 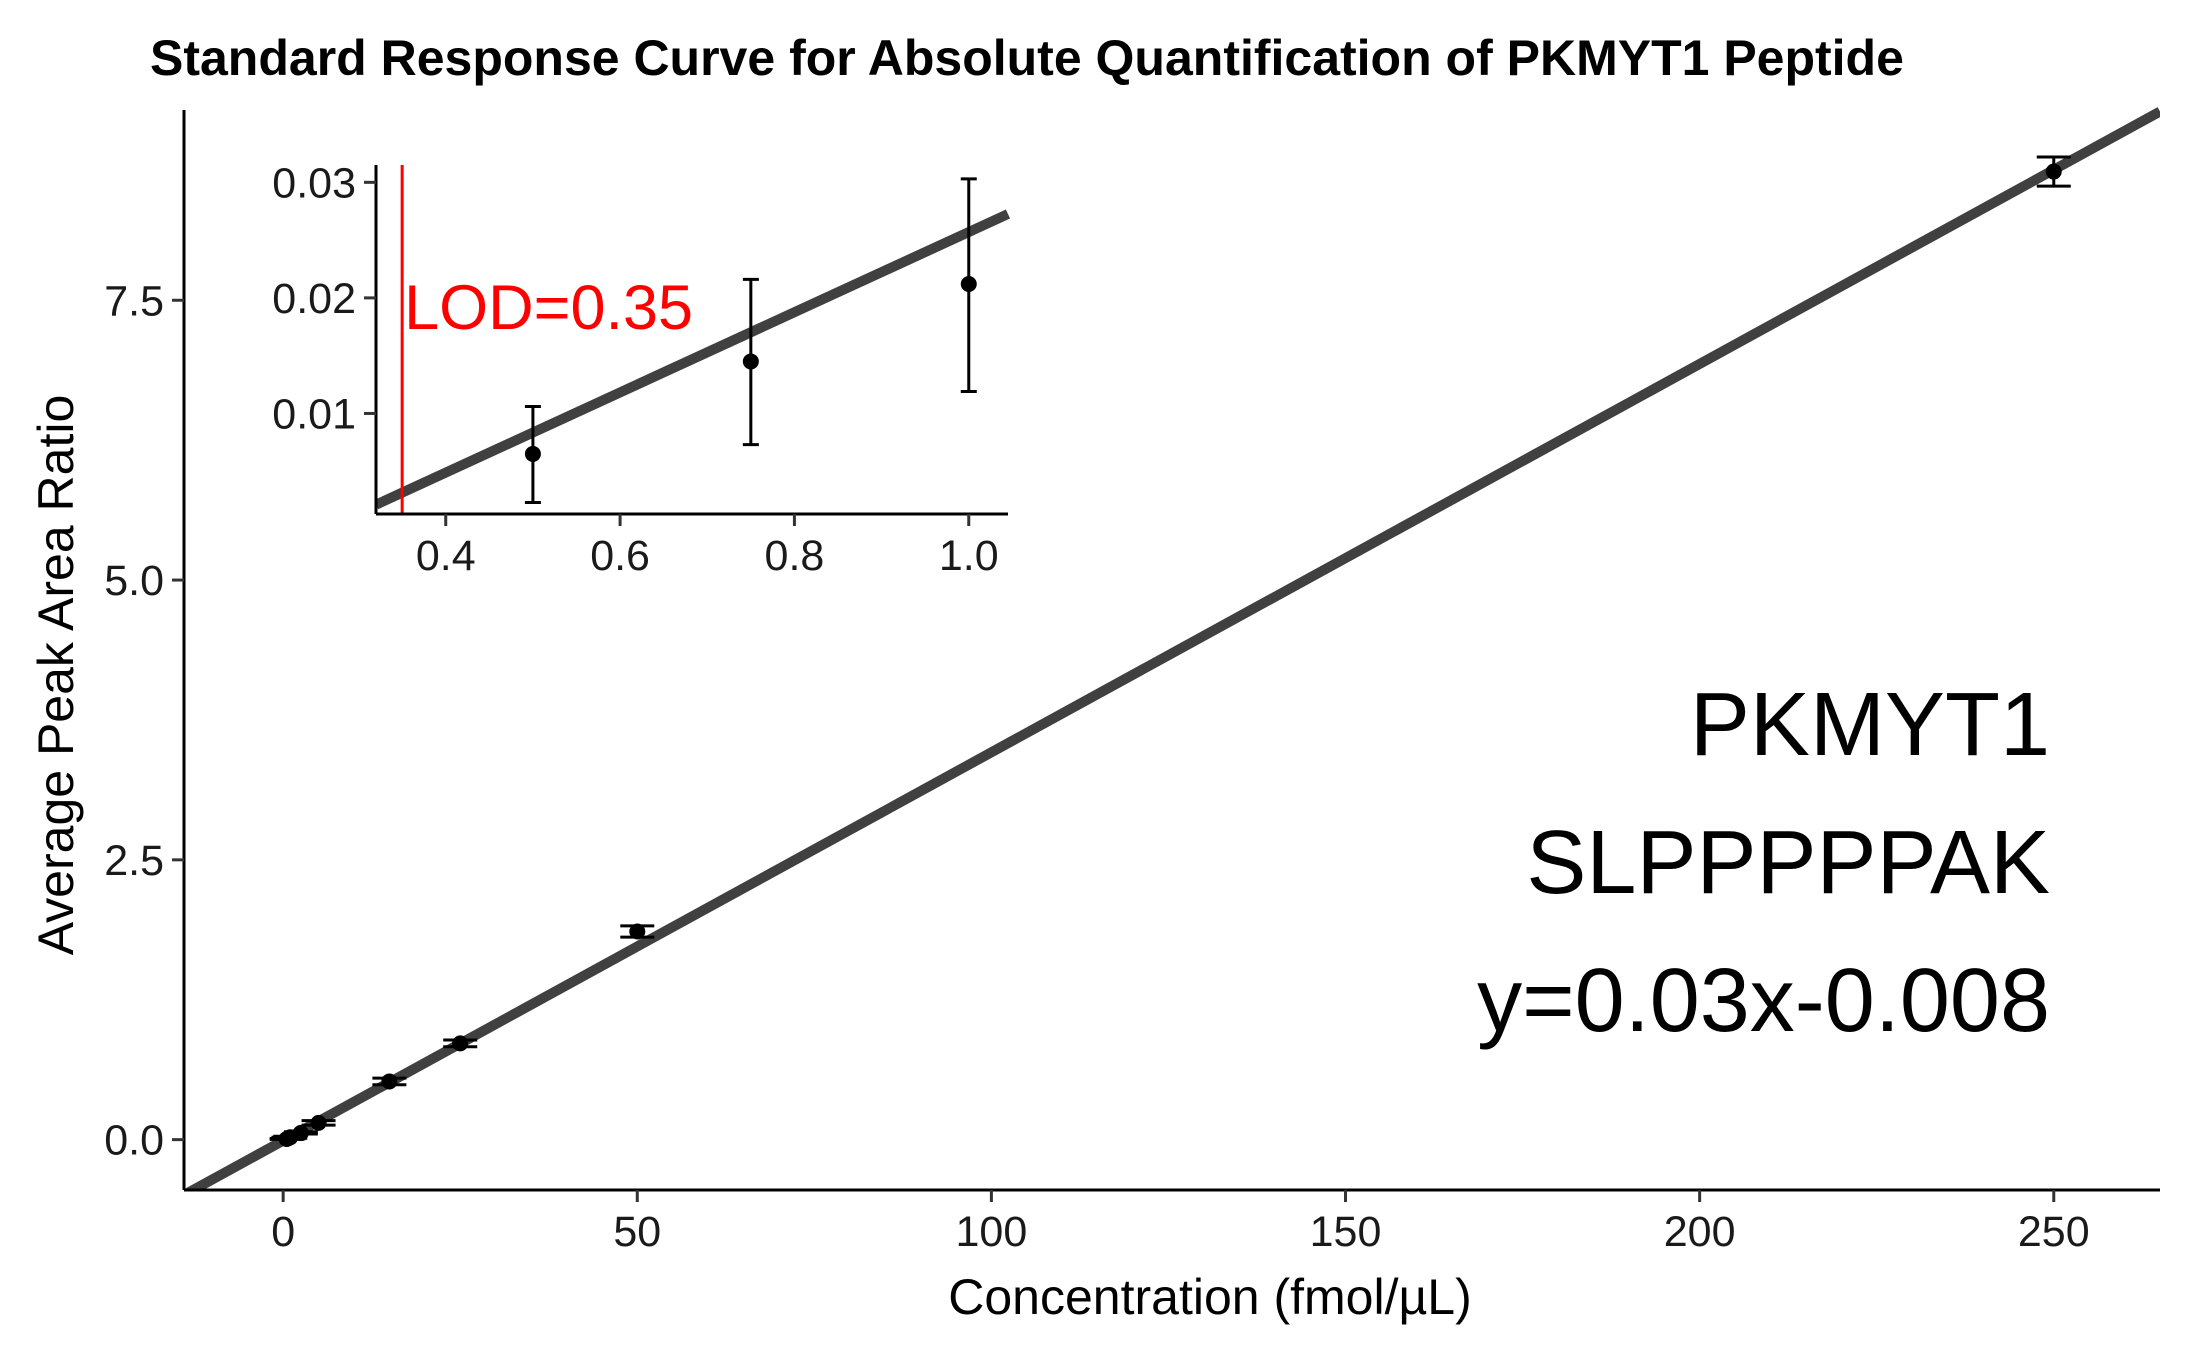 What do you see at coordinates (693, 359) in the screenshot?
I see `inset-fit-line` at bounding box center [693, 359].